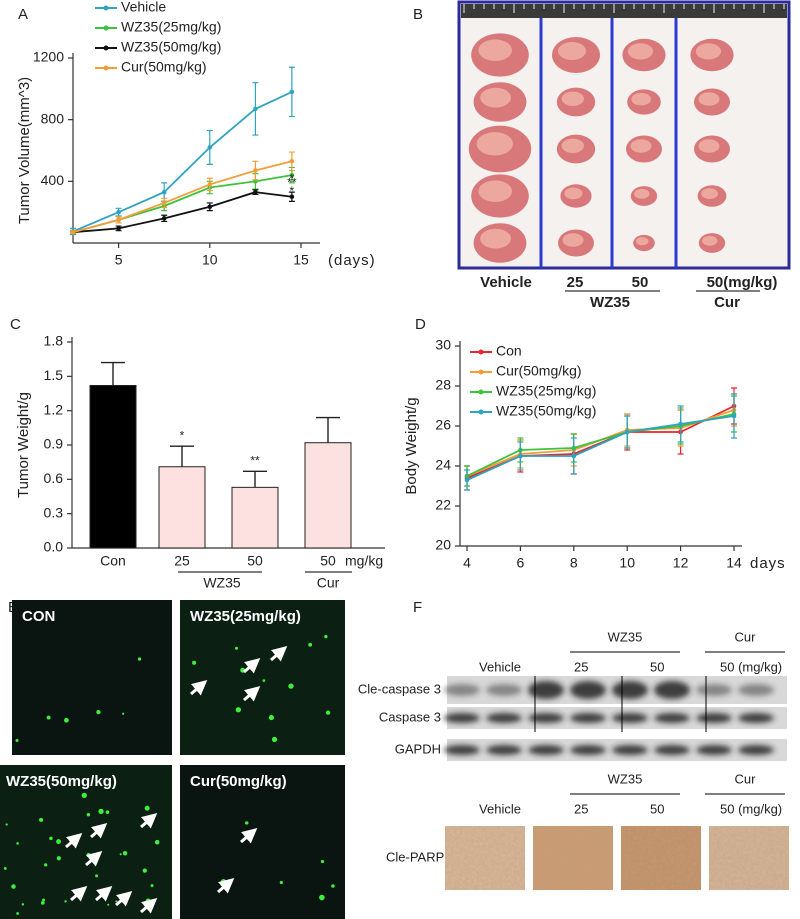 Image resolution: width=800 pixels, height=919 pixels. Describe the element at coordinates (255, 460) in the screenshot. I see `significance: **` at that location.